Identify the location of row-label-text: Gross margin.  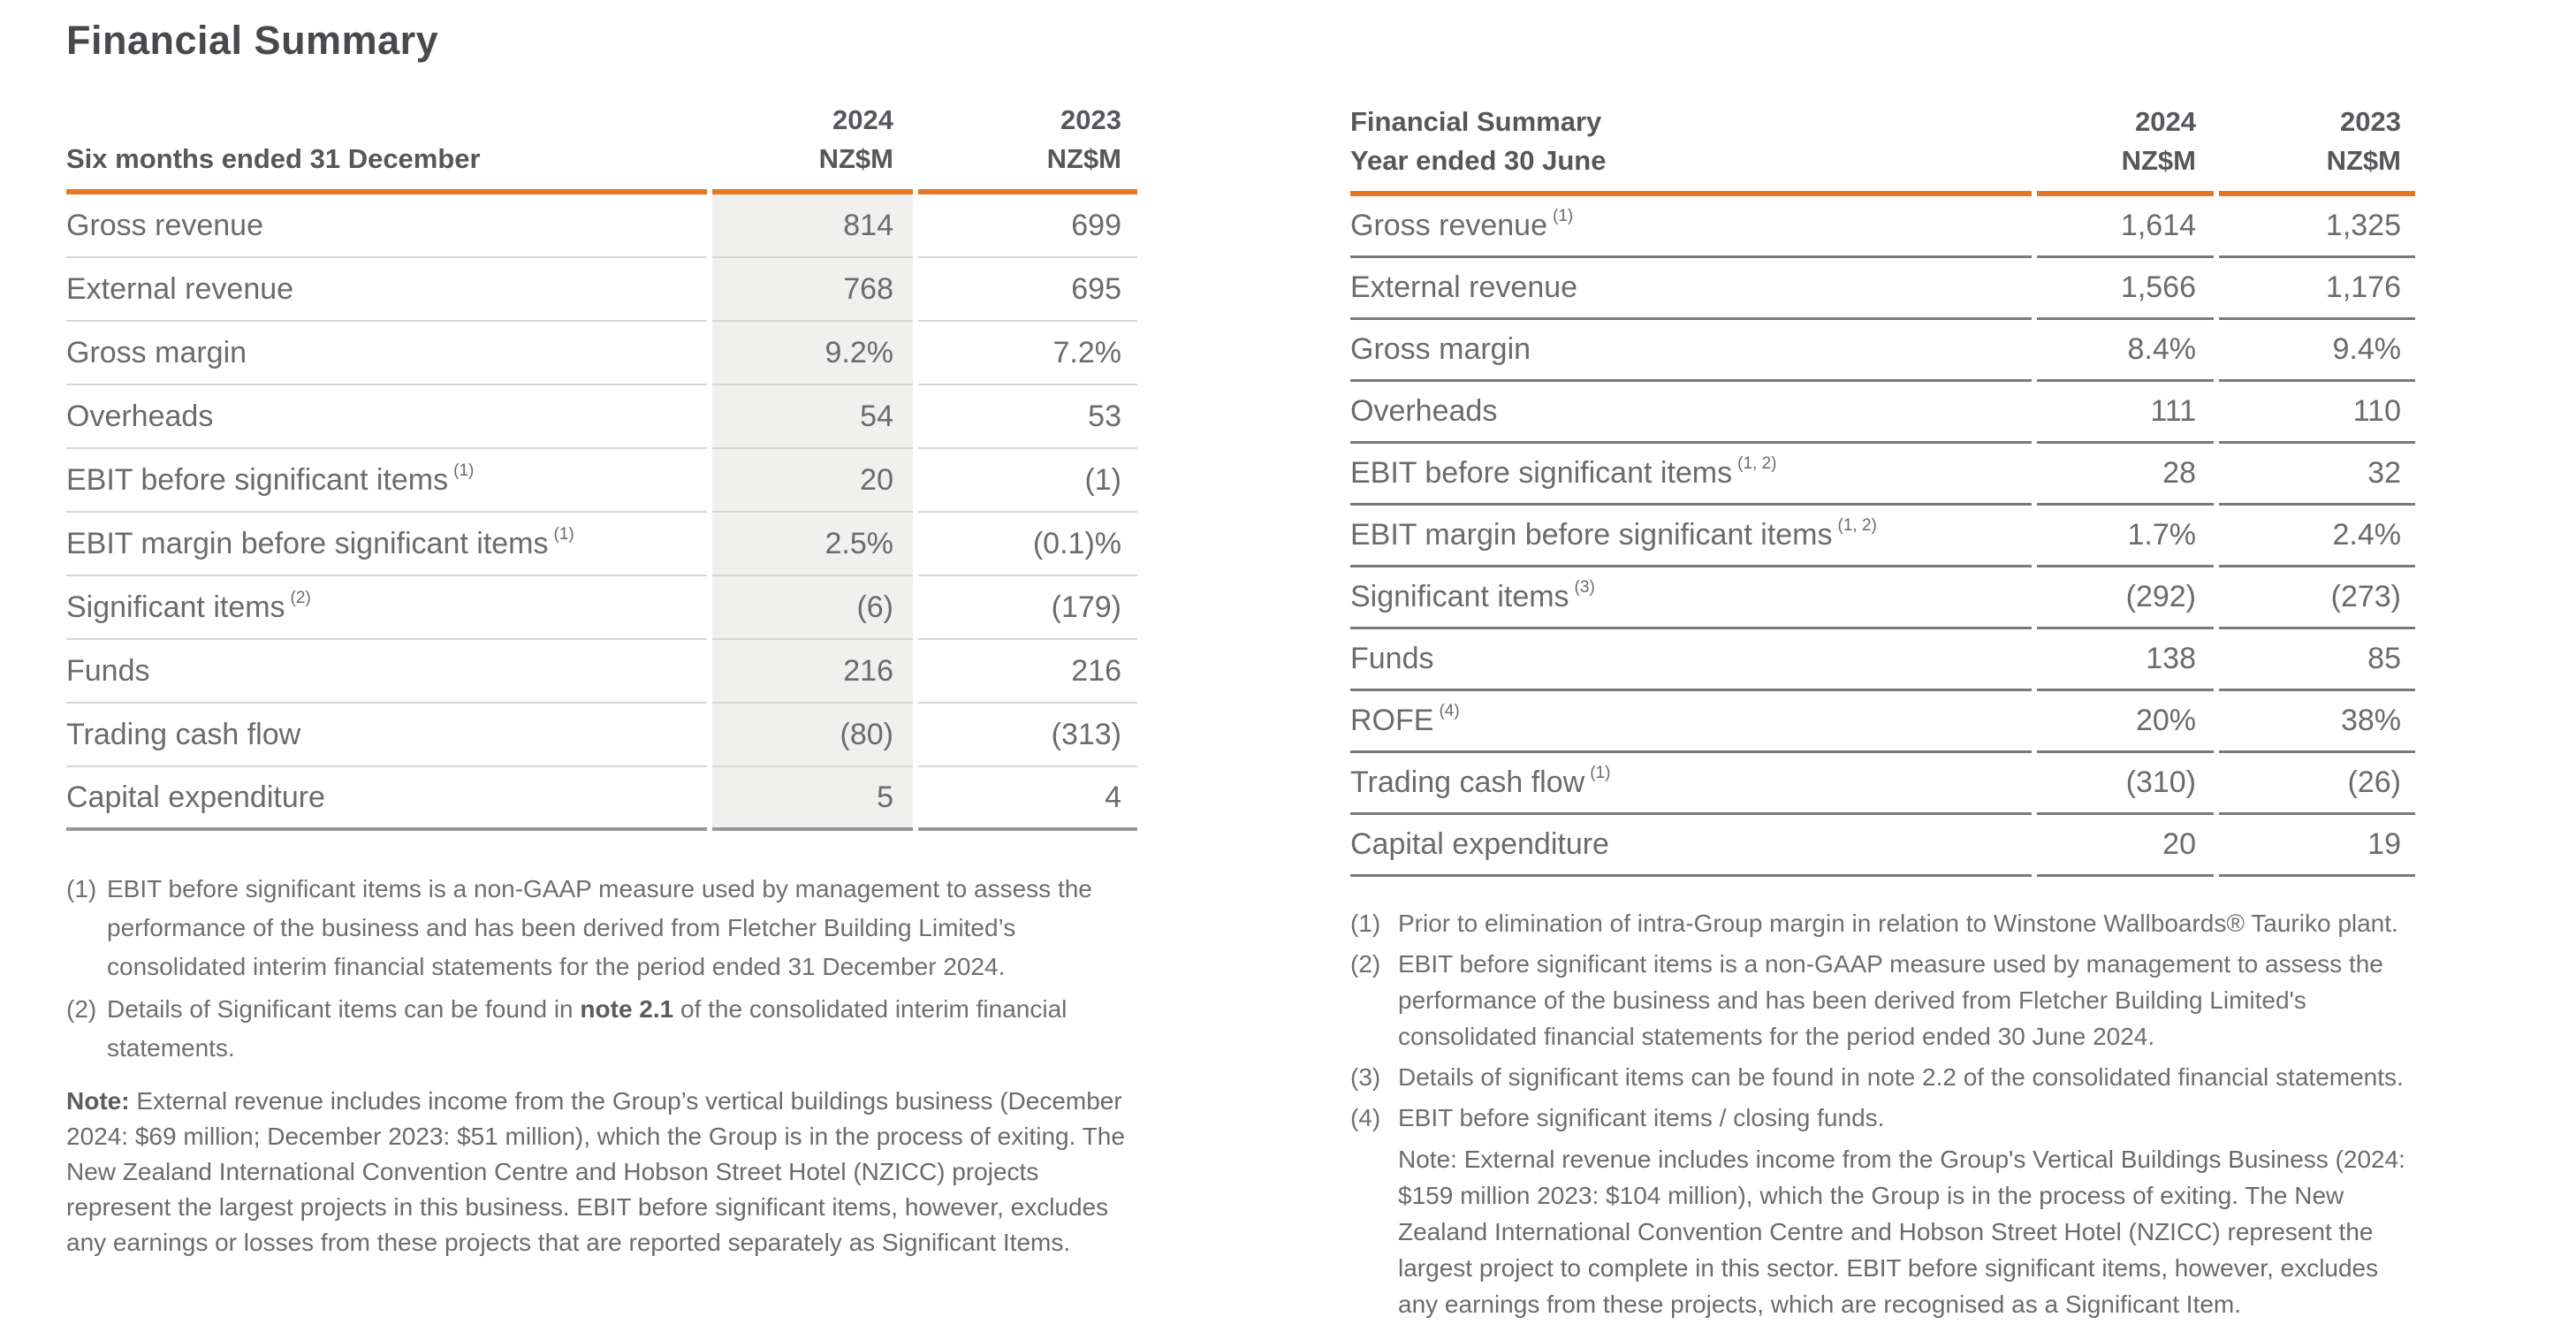
(1440, 349).